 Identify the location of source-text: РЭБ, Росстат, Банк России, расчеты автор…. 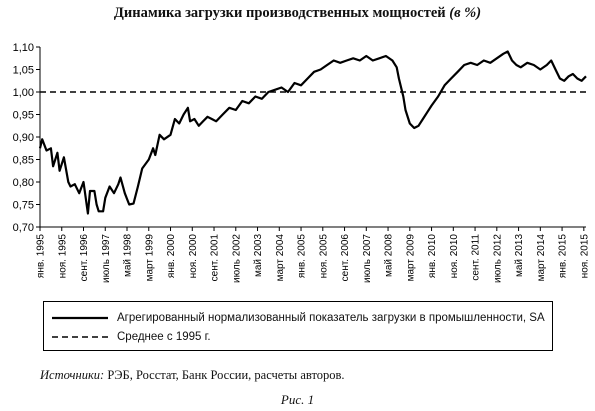
(226, 375).